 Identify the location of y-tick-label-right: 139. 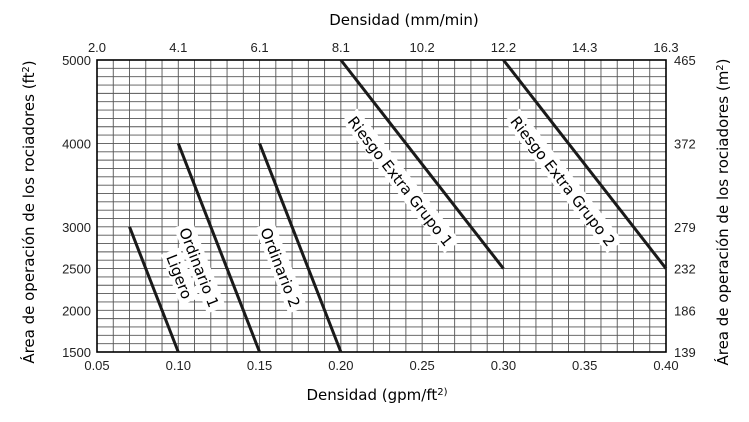
(685, 352).